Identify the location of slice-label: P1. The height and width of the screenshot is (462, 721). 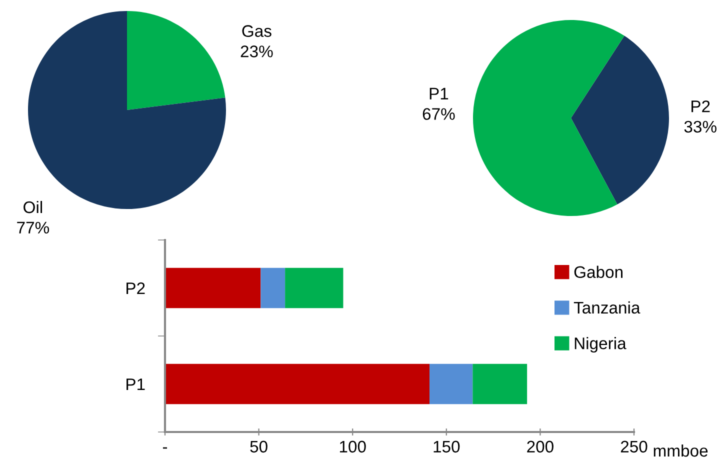
(439, 94).